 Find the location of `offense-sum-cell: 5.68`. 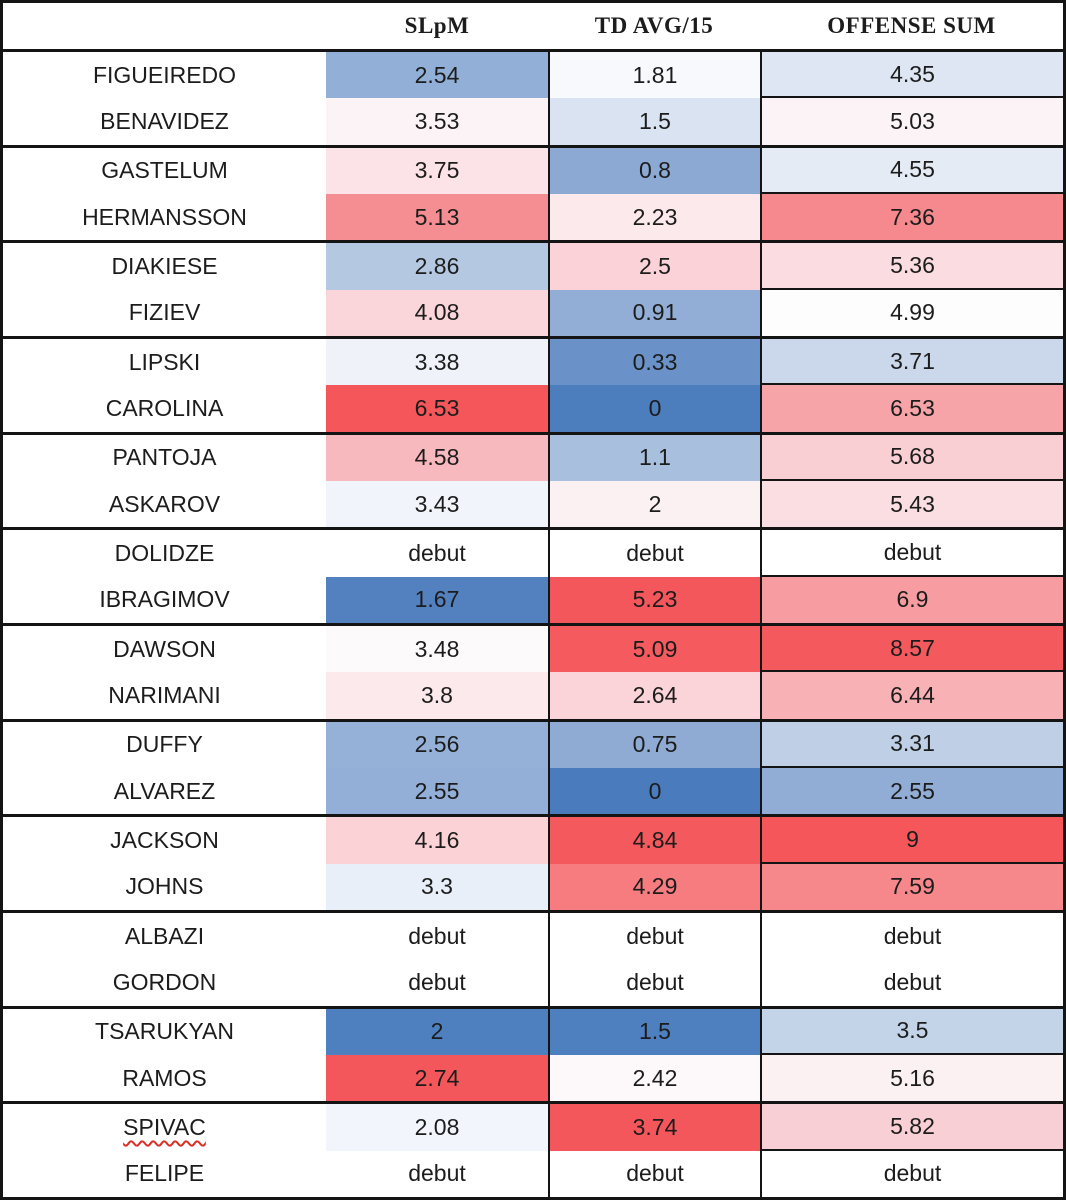

offense-sum-cell: 5.68 is located at coordinates (911, 457).